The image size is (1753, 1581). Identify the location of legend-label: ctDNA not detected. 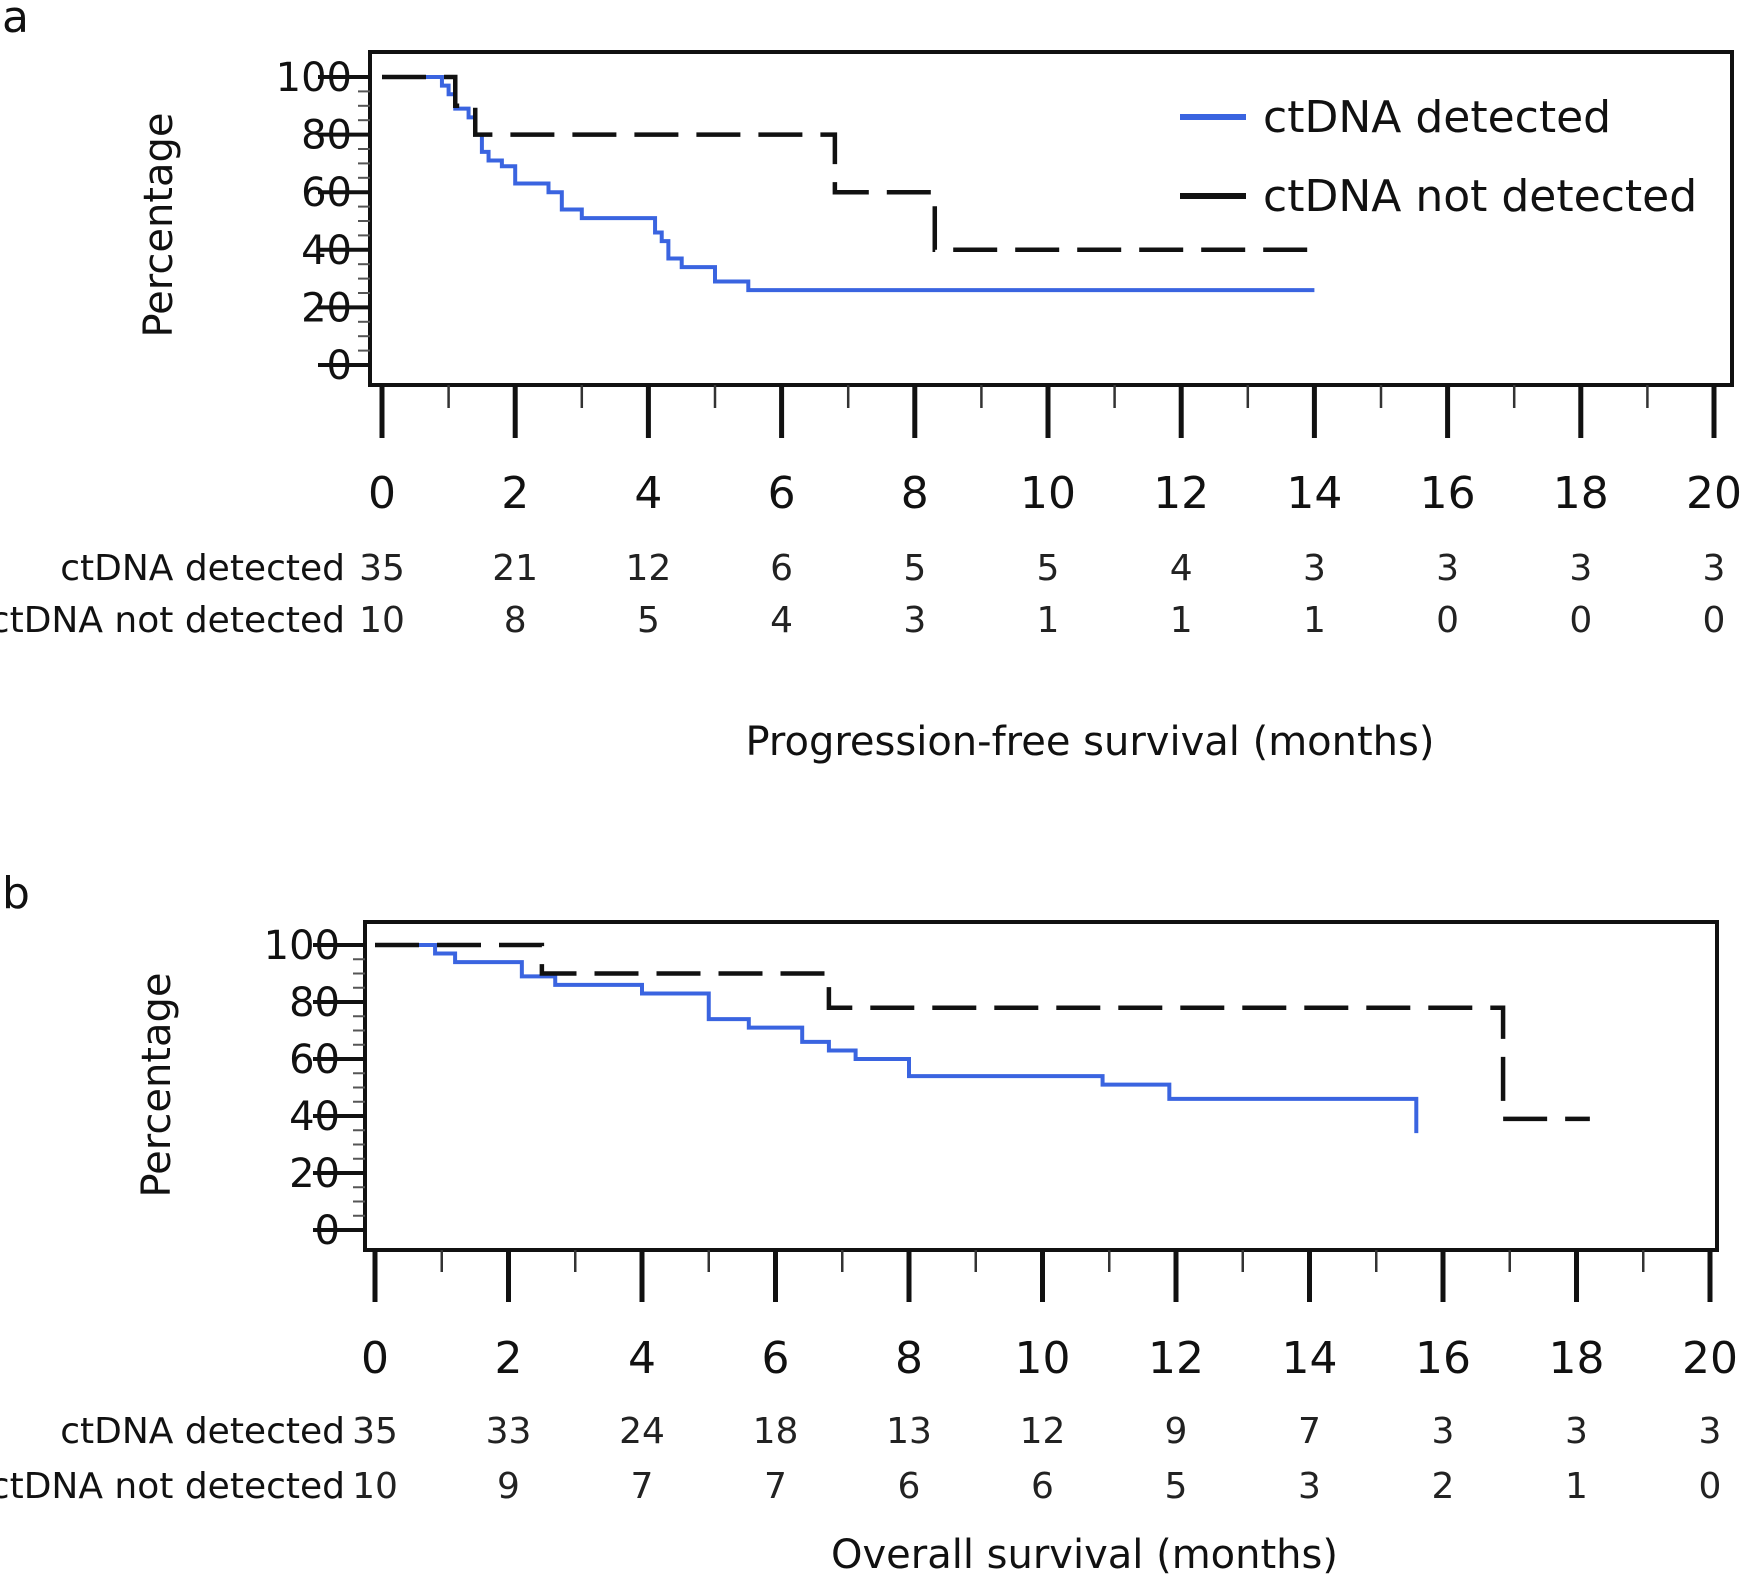
(1480, 196).